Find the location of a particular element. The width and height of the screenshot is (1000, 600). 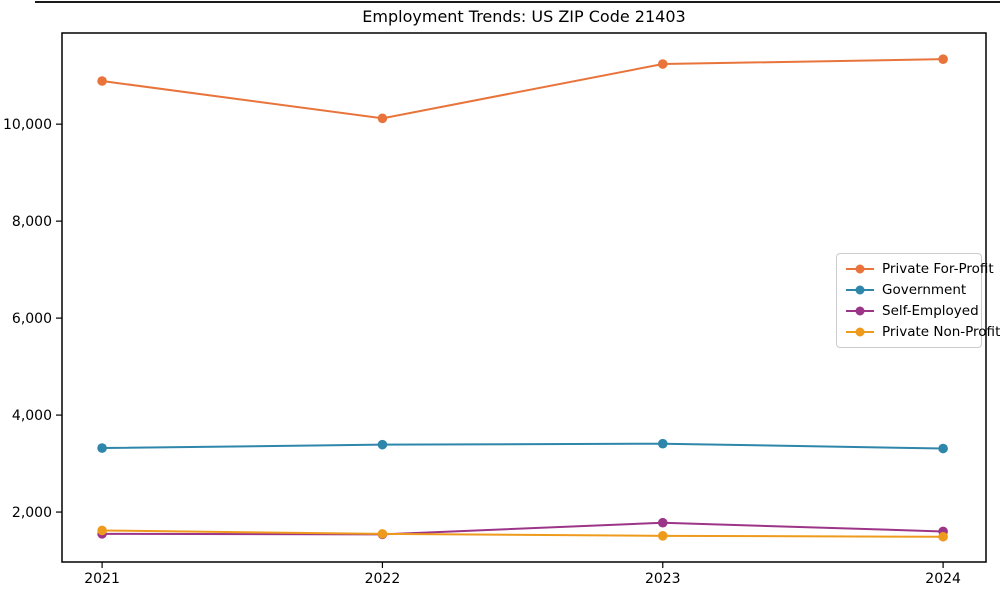

y-tick-label: 8,000 is located at coordinates (32, 222).